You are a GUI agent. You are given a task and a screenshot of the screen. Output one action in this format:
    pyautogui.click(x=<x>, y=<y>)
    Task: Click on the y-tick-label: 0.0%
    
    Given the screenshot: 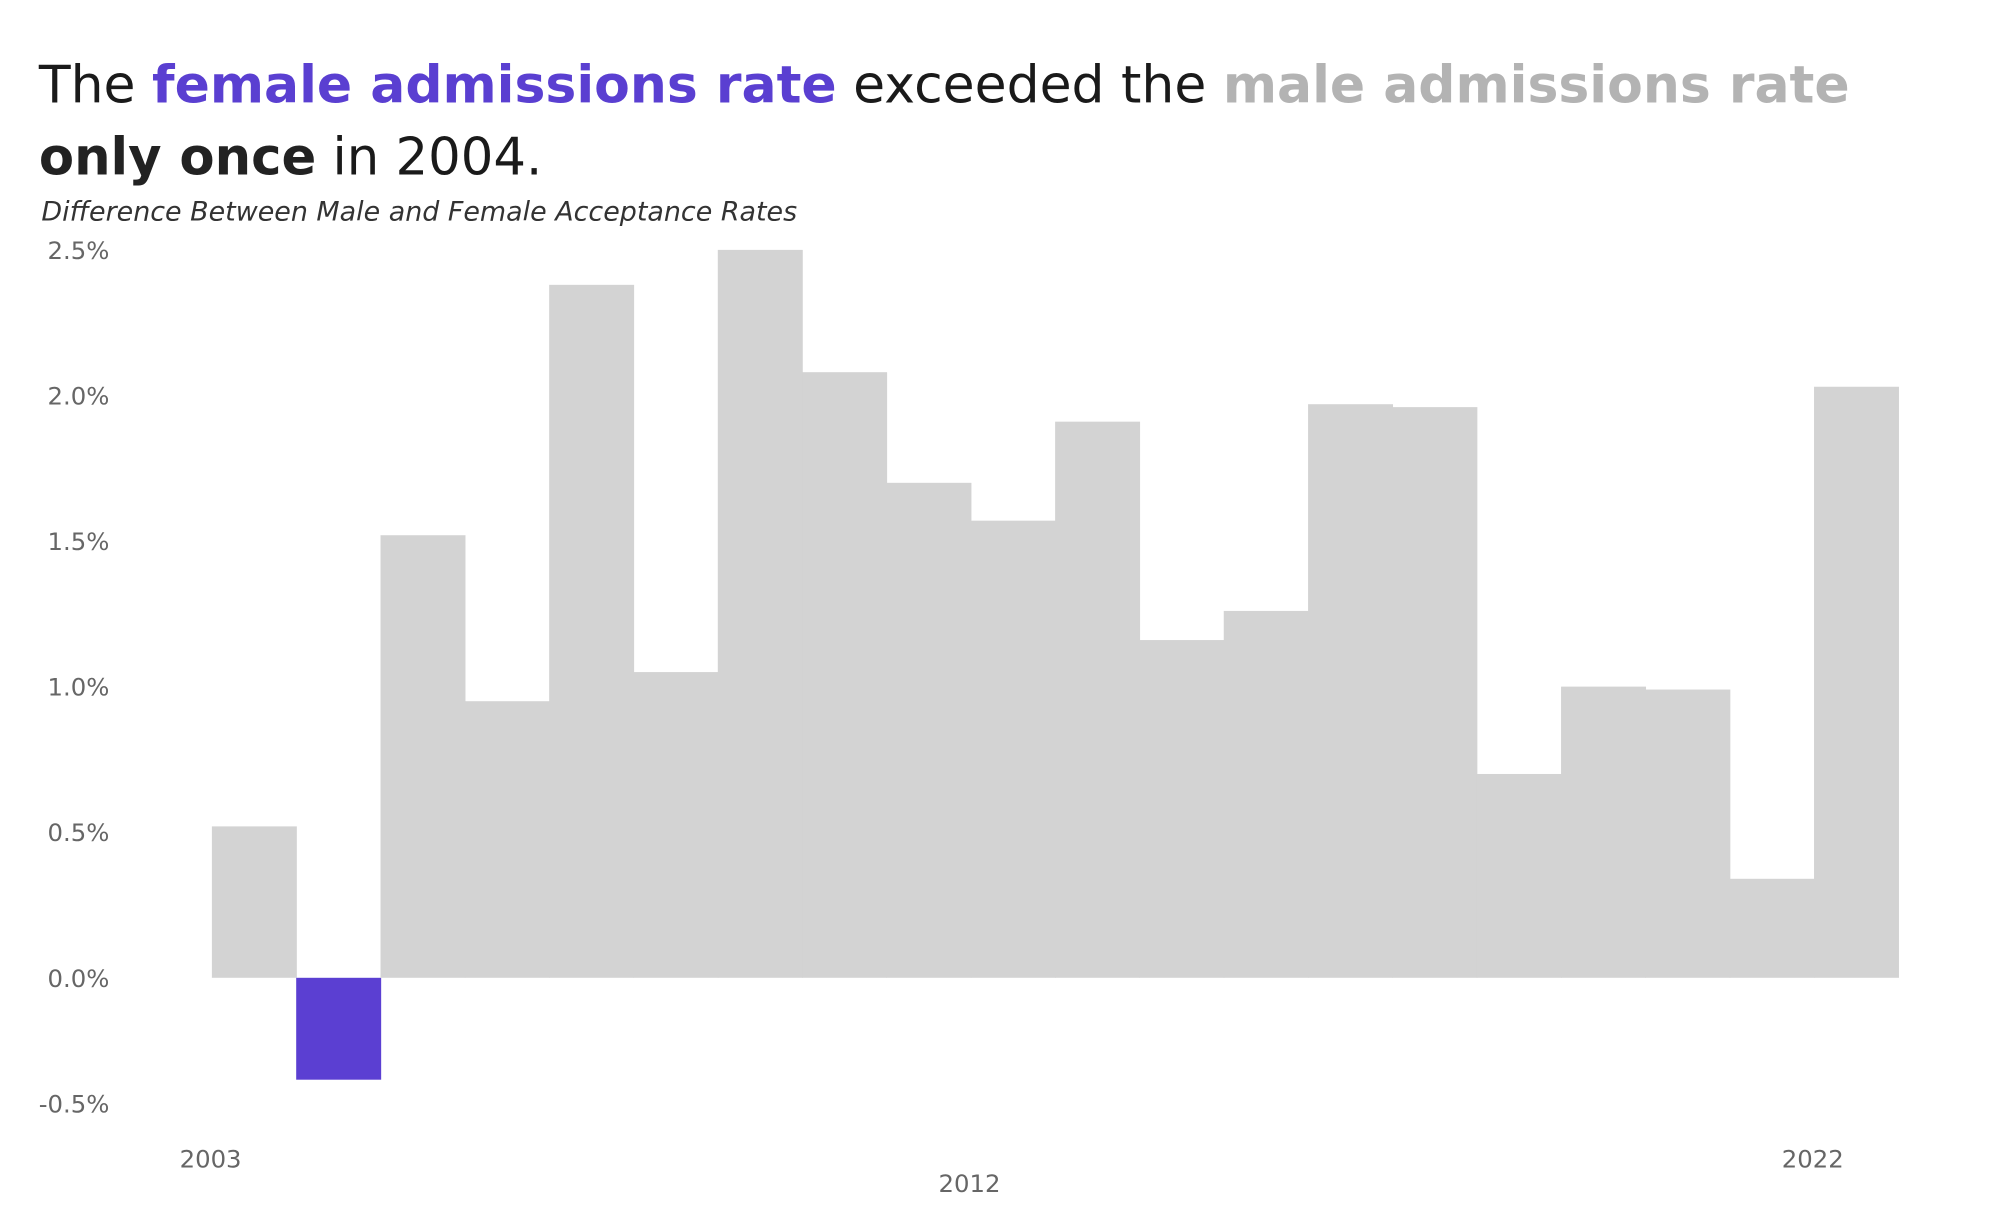 What is the action you would take?
    pyautogui.click(x=79, y=978)
    